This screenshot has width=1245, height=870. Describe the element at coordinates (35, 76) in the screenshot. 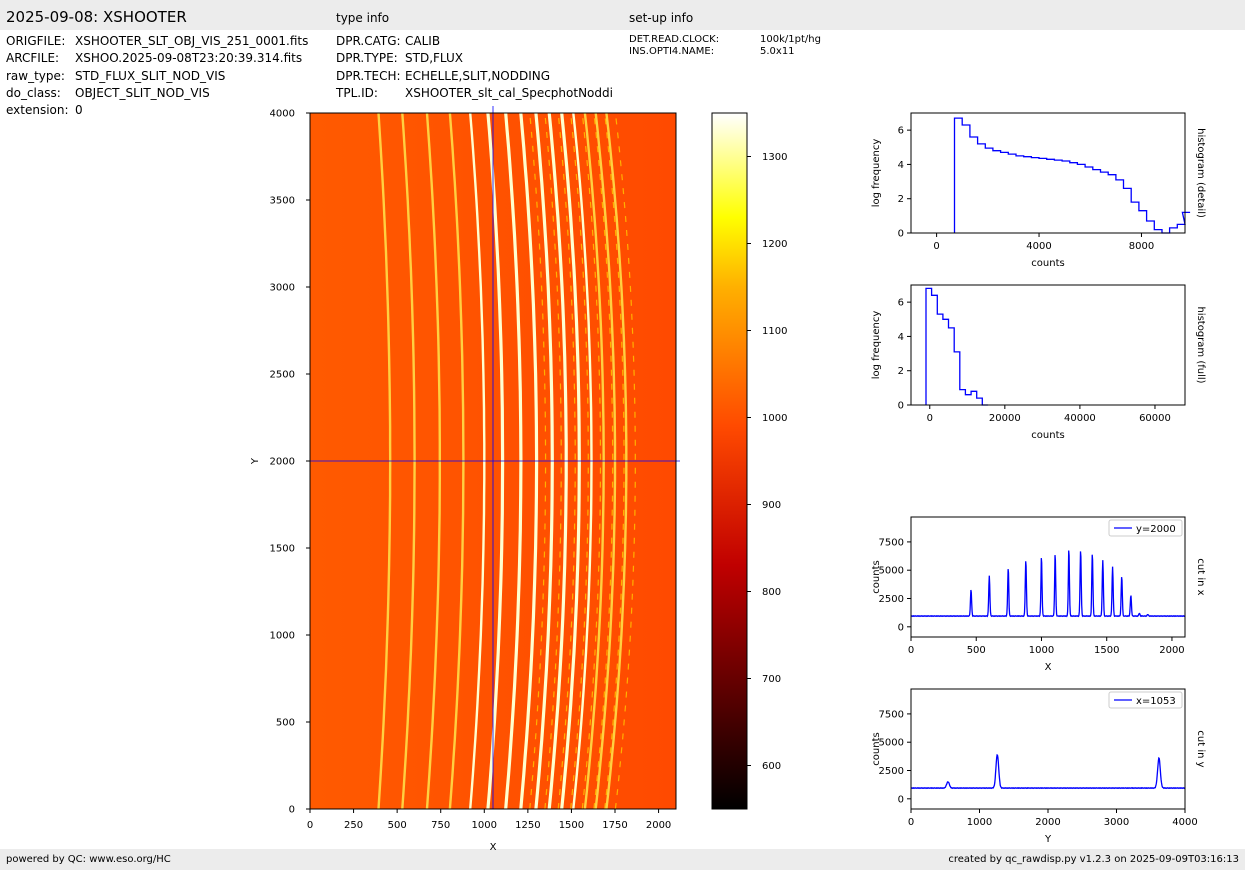

I see `file-info-key-raw-type: raw_type:` at that location.